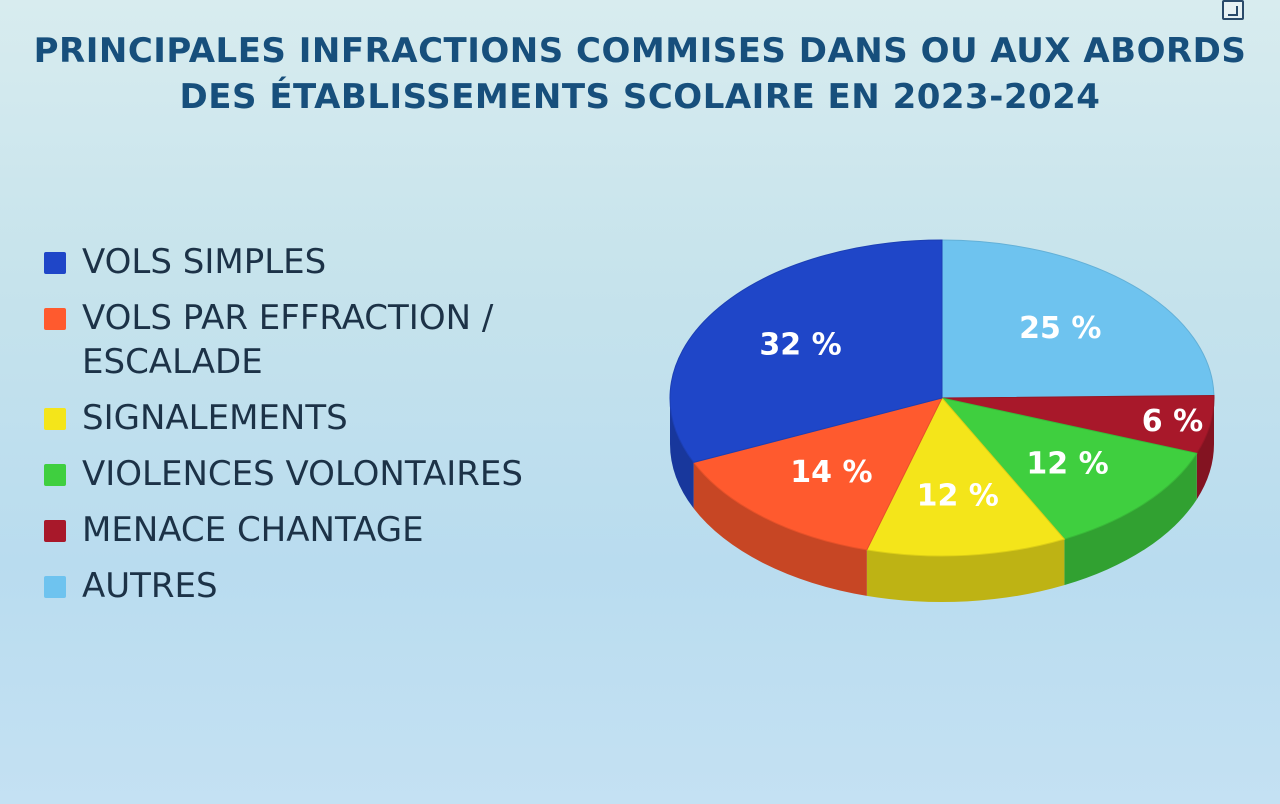 The height and width of the screenshot is (804, 1280). Describe the element at coordinates (342, 586) in the screenshot. I see `legend-item-autres: AUTRES` at that location.